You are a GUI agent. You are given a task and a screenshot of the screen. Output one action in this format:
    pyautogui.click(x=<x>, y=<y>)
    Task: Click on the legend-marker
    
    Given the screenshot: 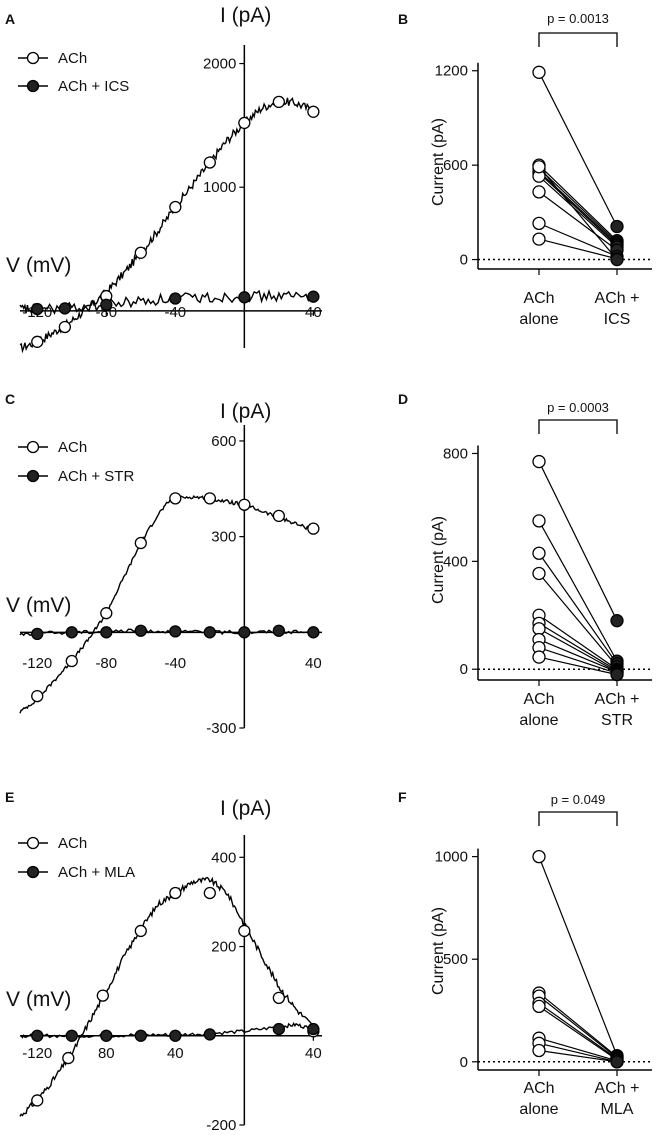 What is the action you would take?
    pyautogui.click(x=33, y=58)
    